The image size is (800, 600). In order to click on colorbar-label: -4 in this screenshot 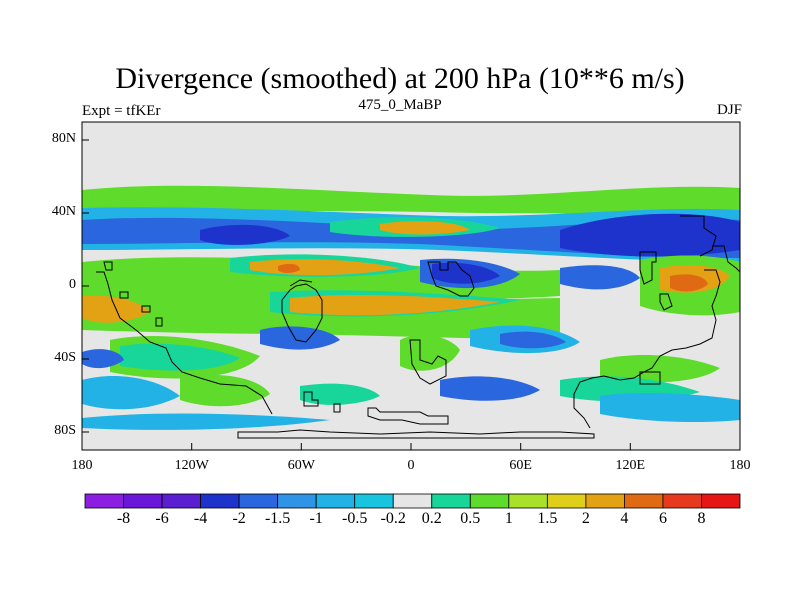, I will do `click(200, 518)`.